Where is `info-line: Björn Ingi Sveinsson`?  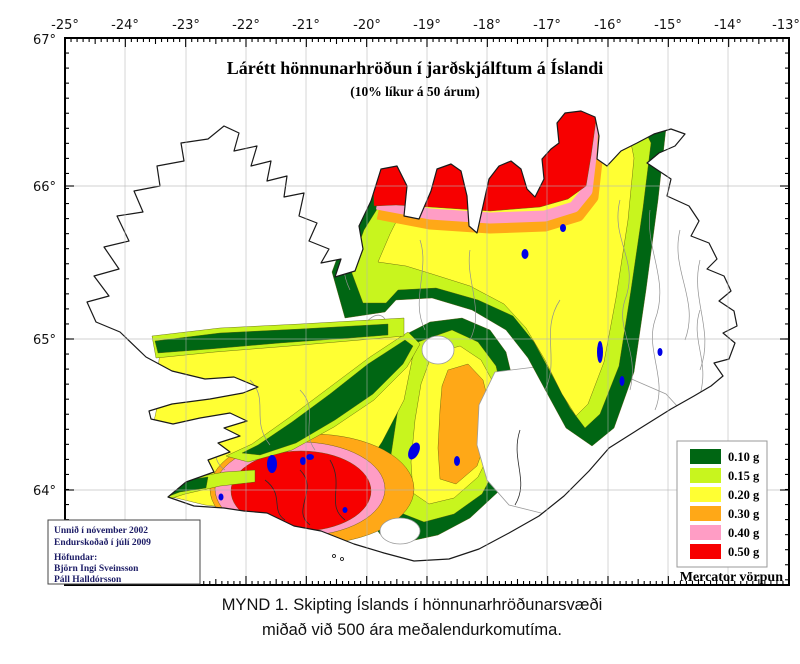 info-line: Björn Ingi Sveinsson is located at coordinates (96, 569).